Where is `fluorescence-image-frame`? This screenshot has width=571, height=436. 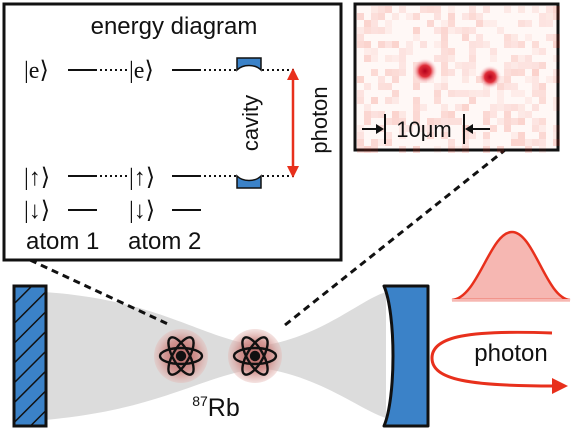
fluorescence-image-frame is located at coordinates (456, 77).